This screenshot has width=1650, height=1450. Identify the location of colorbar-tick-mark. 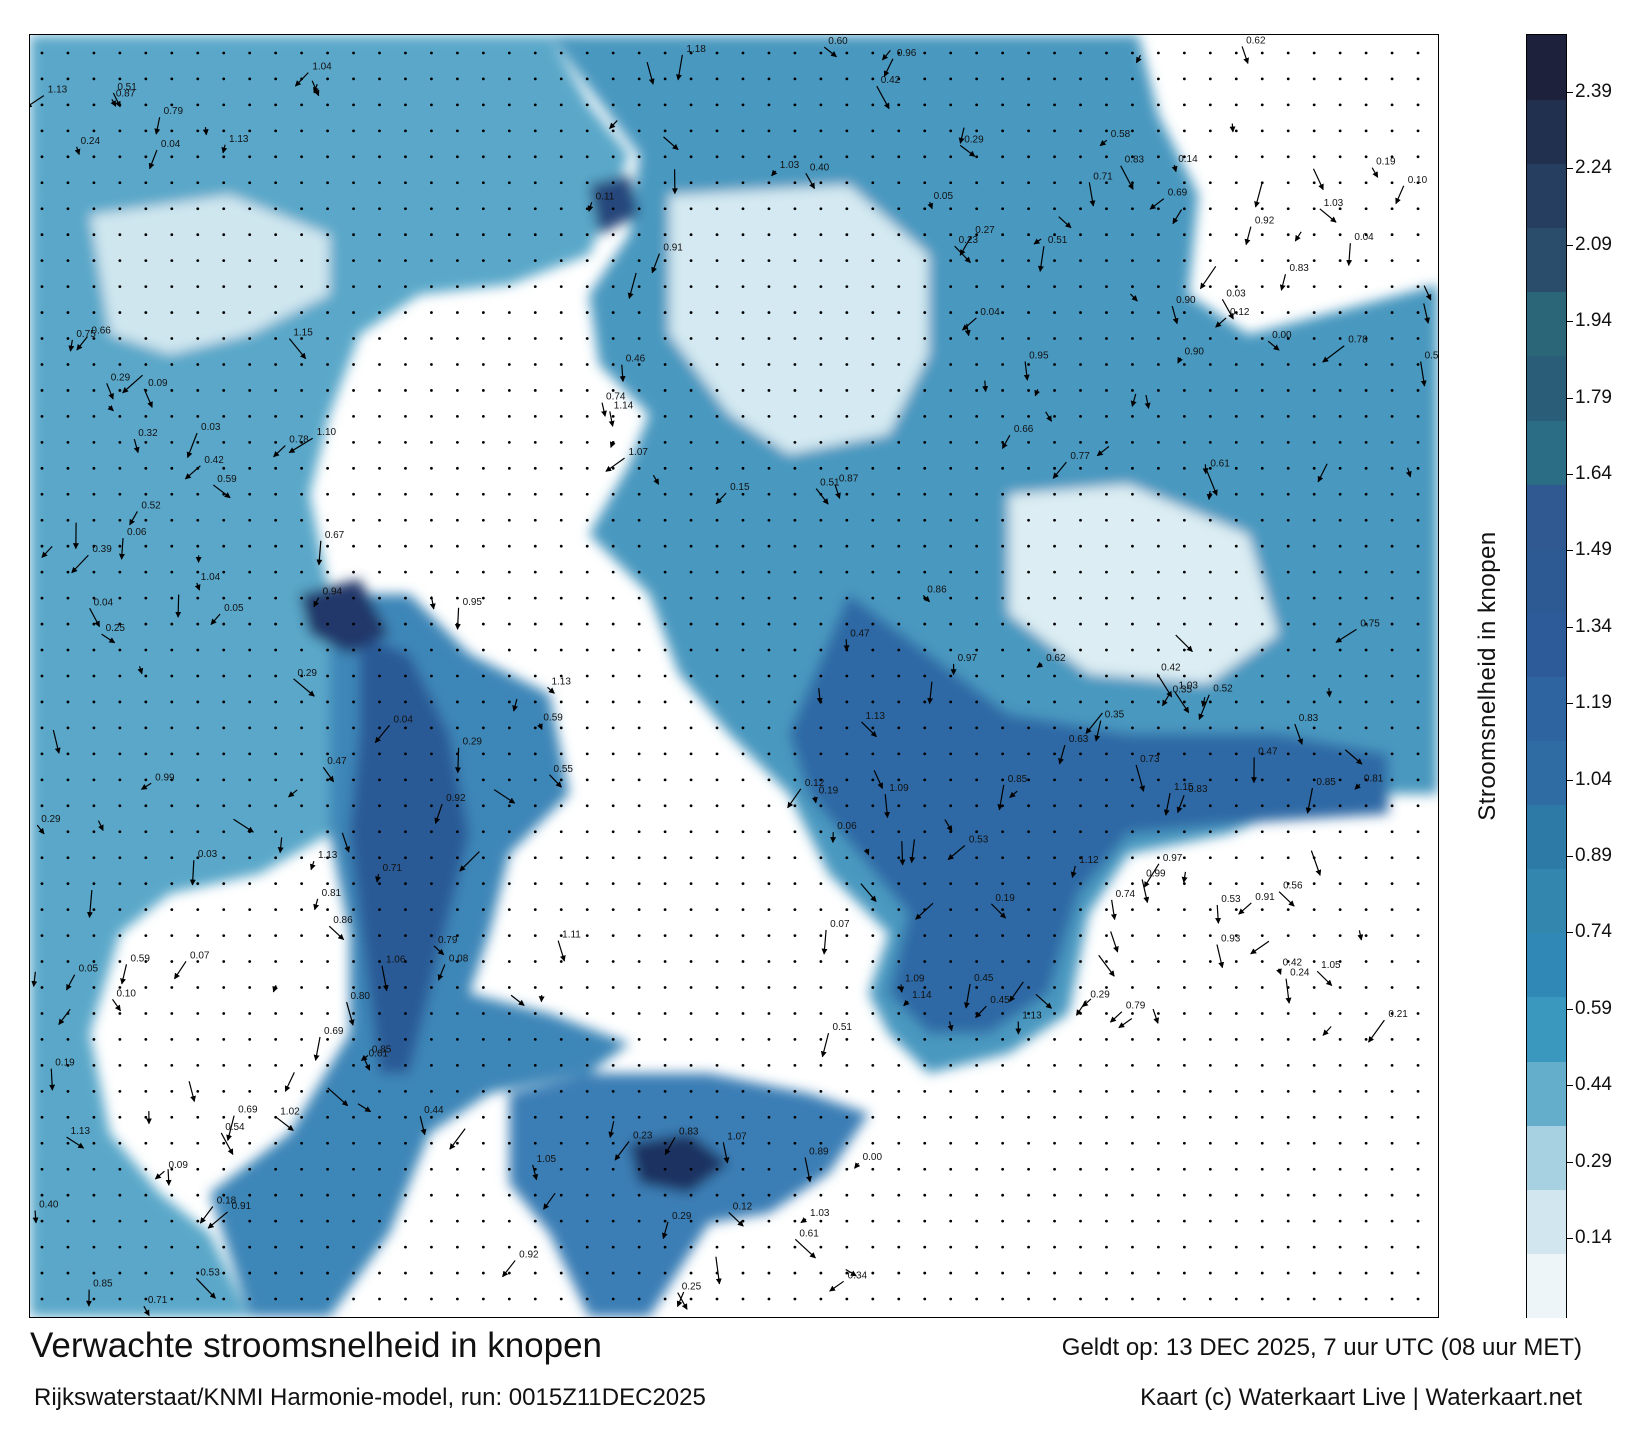
(1570, 704).